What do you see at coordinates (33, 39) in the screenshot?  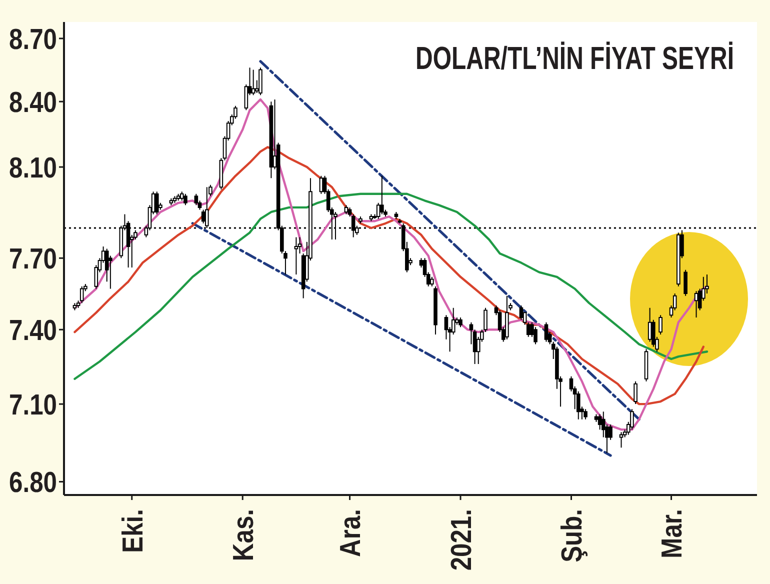 I see `y-tick-label: 8.70` at bounding box center [33, 39].